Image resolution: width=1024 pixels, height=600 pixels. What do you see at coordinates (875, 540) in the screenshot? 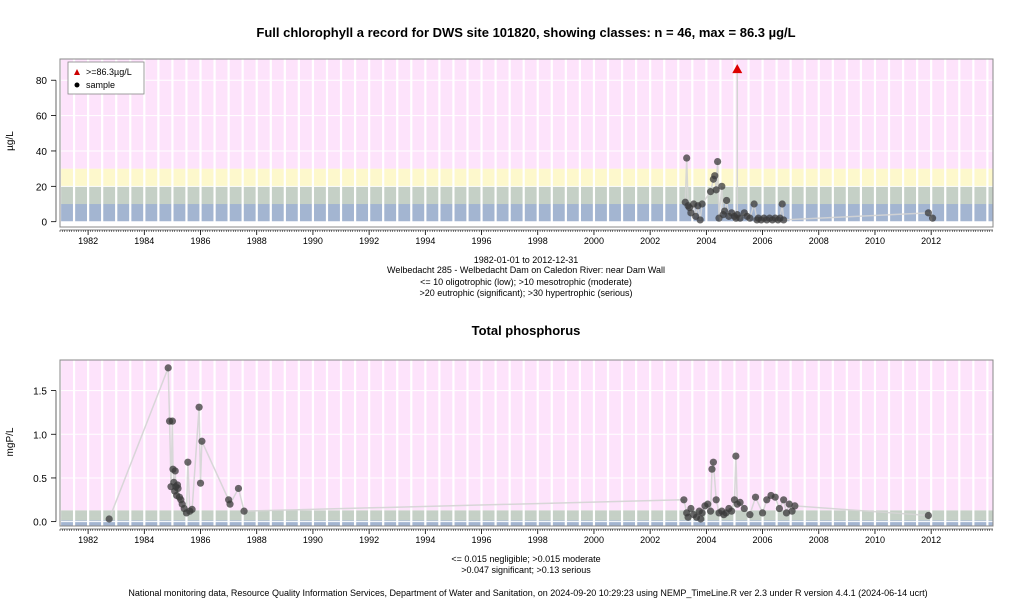
I see `phosphorus-x-tick-label: 2010` at bounding box center [875, 540].